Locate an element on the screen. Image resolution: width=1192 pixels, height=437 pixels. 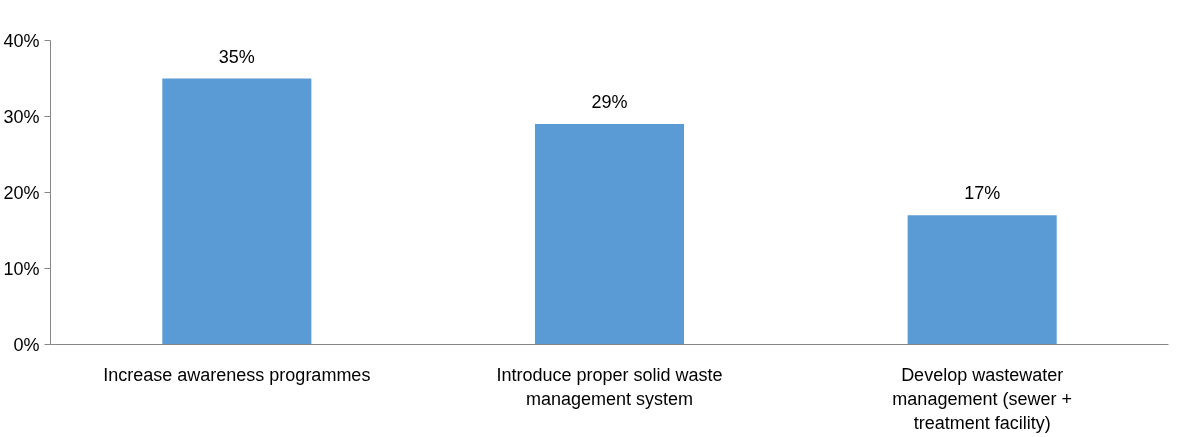
x-tick-label: Introduce proper solid waste management system is located at coordinates (609, 386).